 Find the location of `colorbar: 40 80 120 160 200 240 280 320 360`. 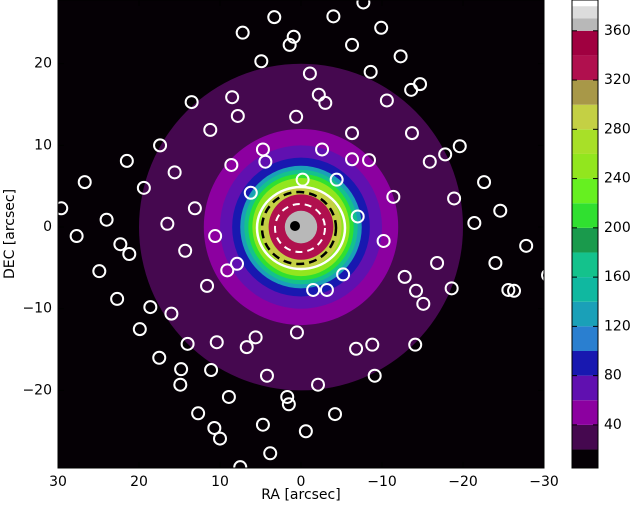

colorbar: 40 80 120 160 200 240 280 320 360 is located at coordinates (601, 234).